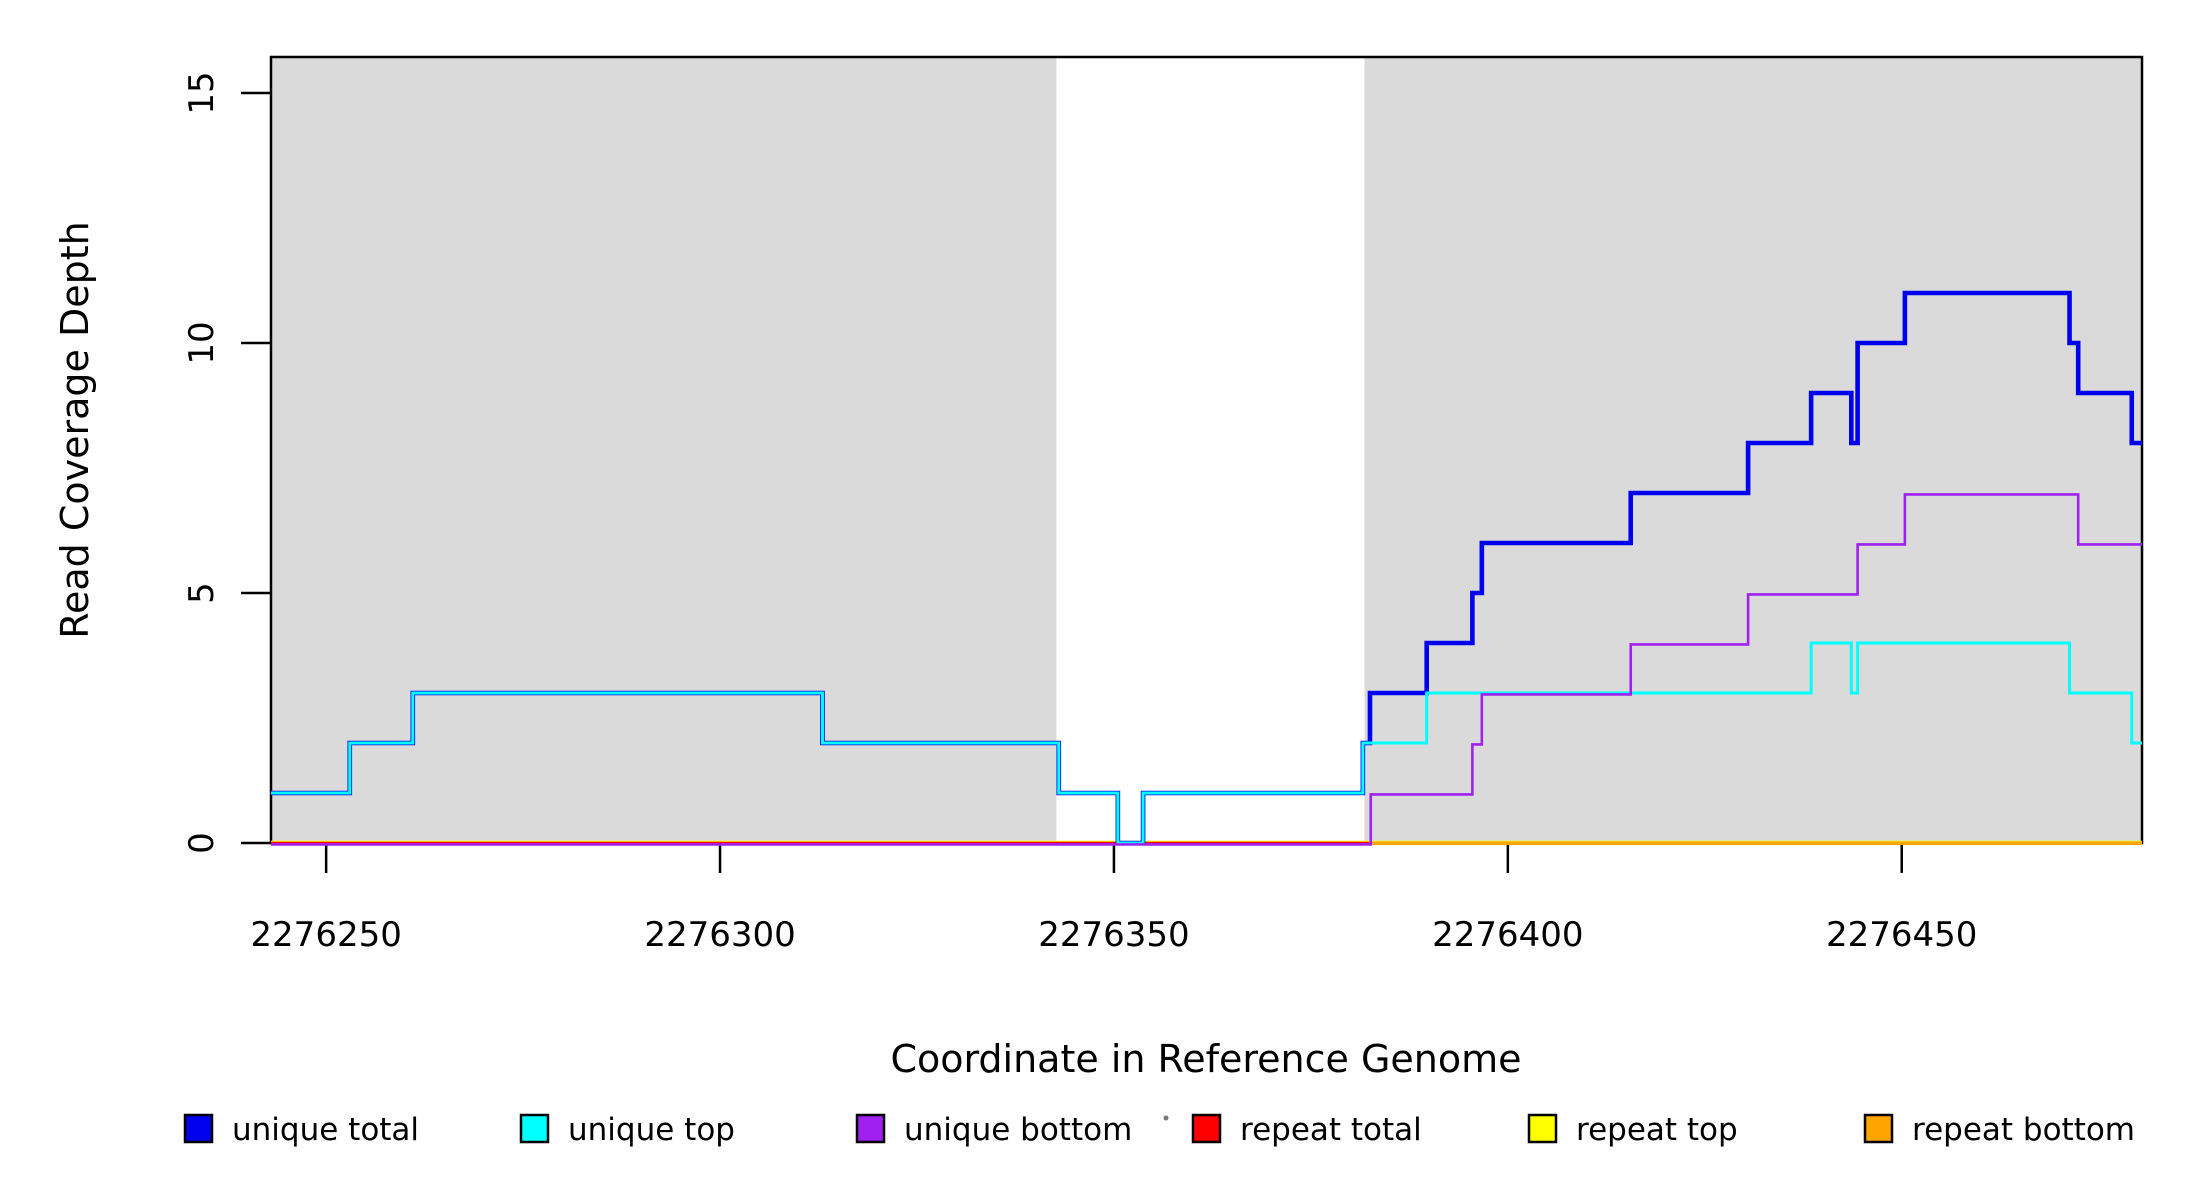  Describe the element at coordinates (1542, 1128) in the screenshot. I see `legend-swatch-repeat-top` at that location.